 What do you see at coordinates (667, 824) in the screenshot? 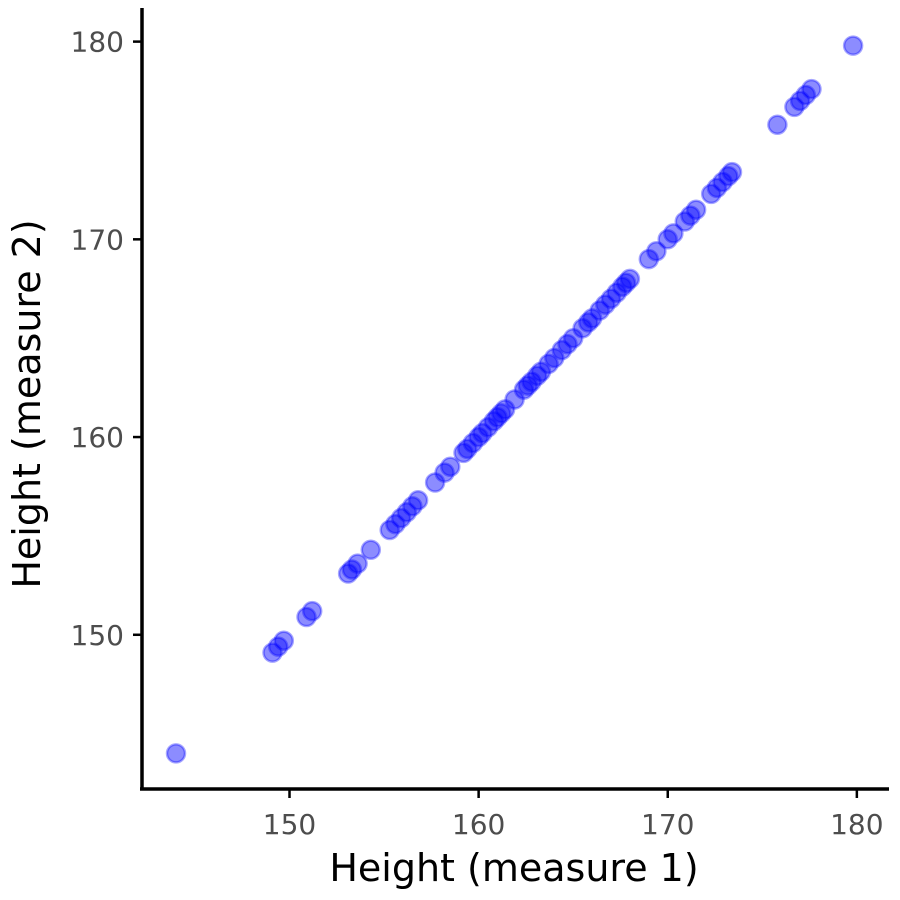
I see `x-tick-label: 170` at bounding box center [667, 824].